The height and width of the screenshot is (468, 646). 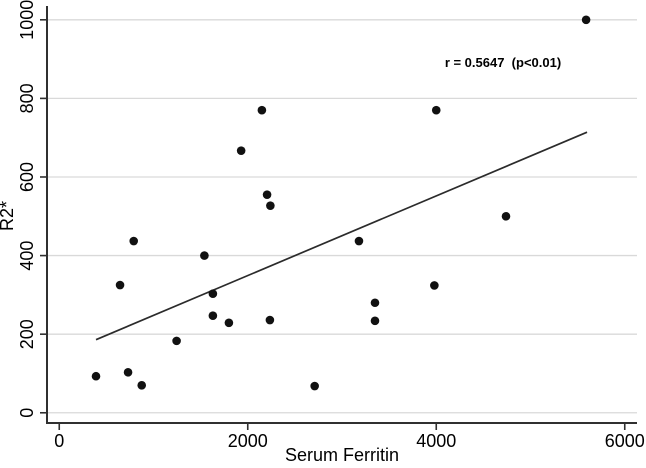 What do you see at coordinates (503, 62) in the screenshot?
I see `correlation-annotation: r = 0.5647 (p<0.01)` at bounding box center [503, 62].